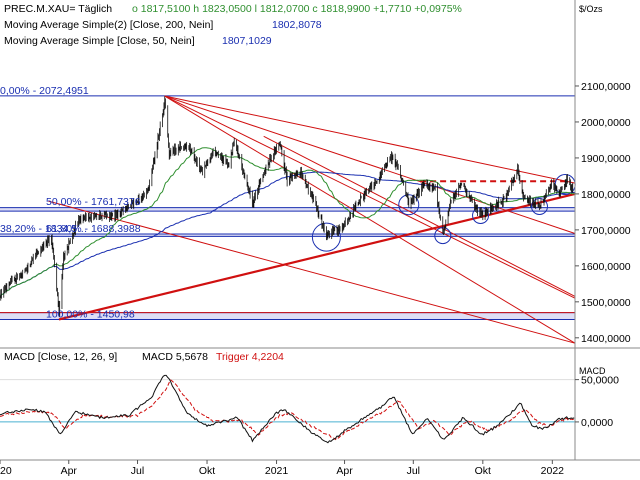 This screenshot has width=640, height=480. What do you see at coordinates (44, 91) in the screenshot?
I see `fib-label: 0,00% - 2072,4951` at bounding box center [44, 91].